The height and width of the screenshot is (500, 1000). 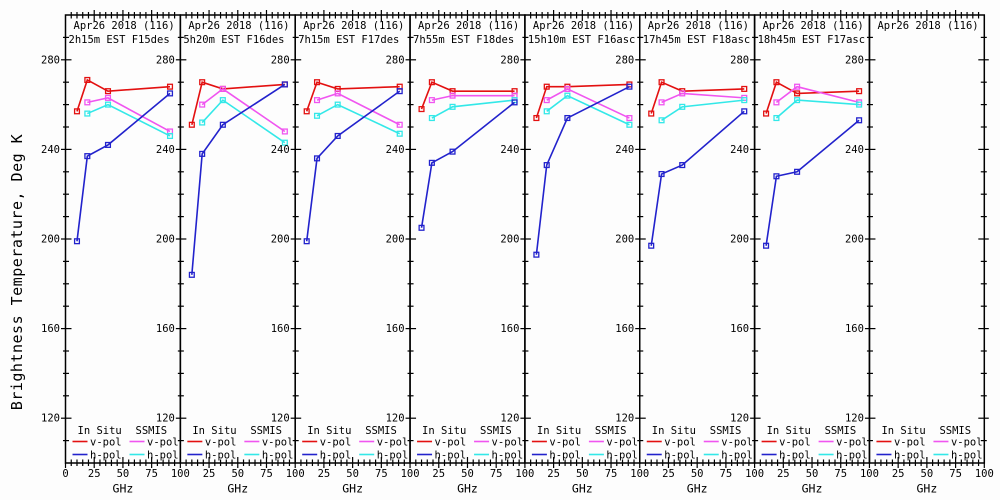 What do you see at coordinates (119, 40) in the screenshot?
I see `panel-title-pass: 2h15m EST F15des` at bounding box center [119, 40].